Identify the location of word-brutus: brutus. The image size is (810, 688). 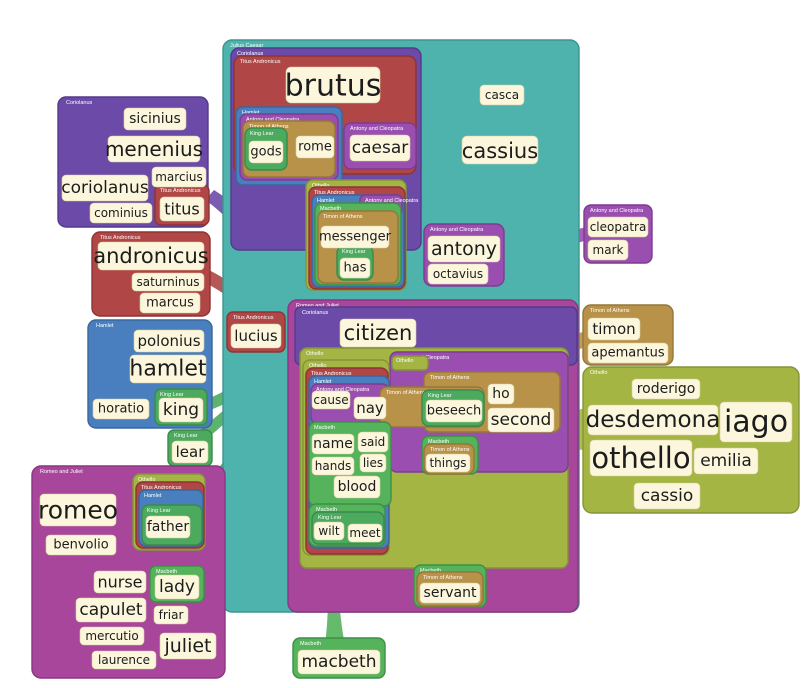
(333, 85).